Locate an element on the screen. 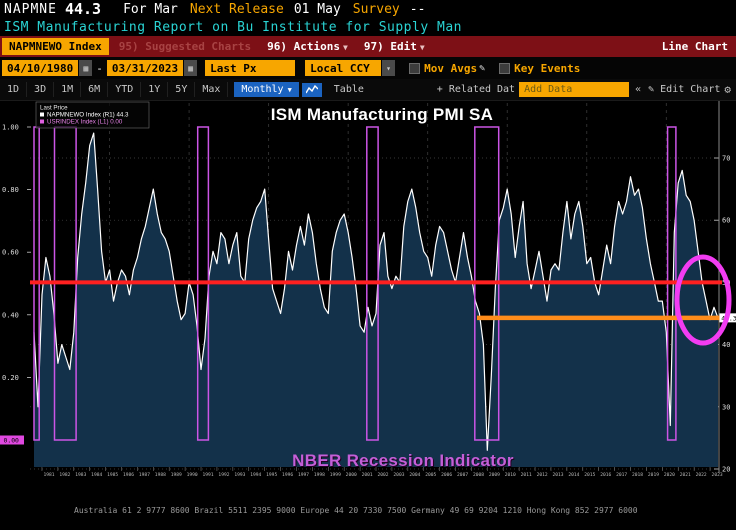 This screenshot has width=736, height=530. x-axis-year-label: 2000 is located at coordinates (351, 475).